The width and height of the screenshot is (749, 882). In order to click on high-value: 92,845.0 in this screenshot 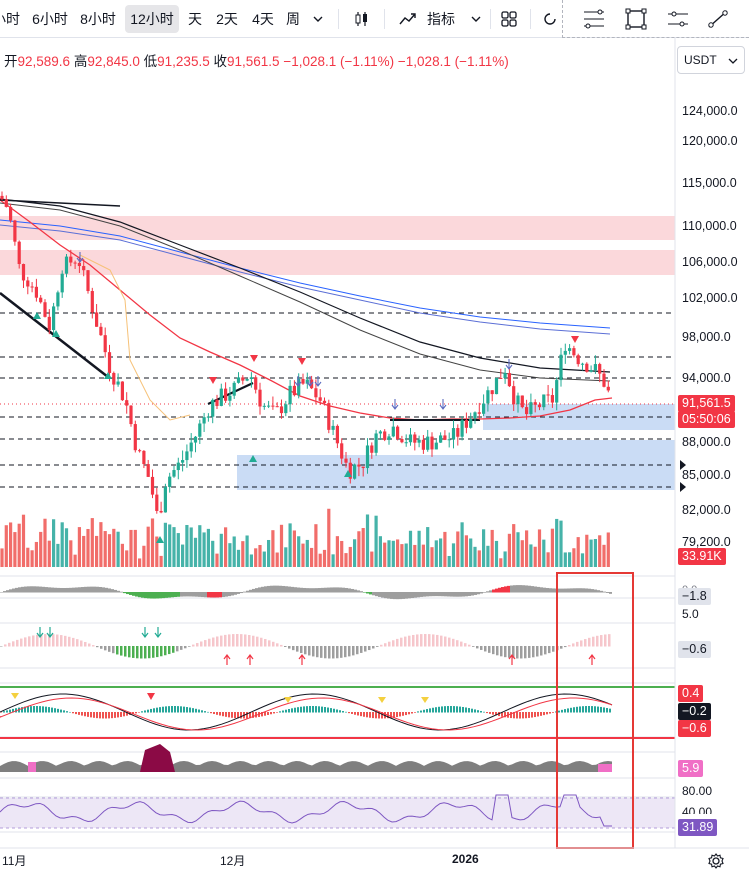, I will do `click(113, 61)`.